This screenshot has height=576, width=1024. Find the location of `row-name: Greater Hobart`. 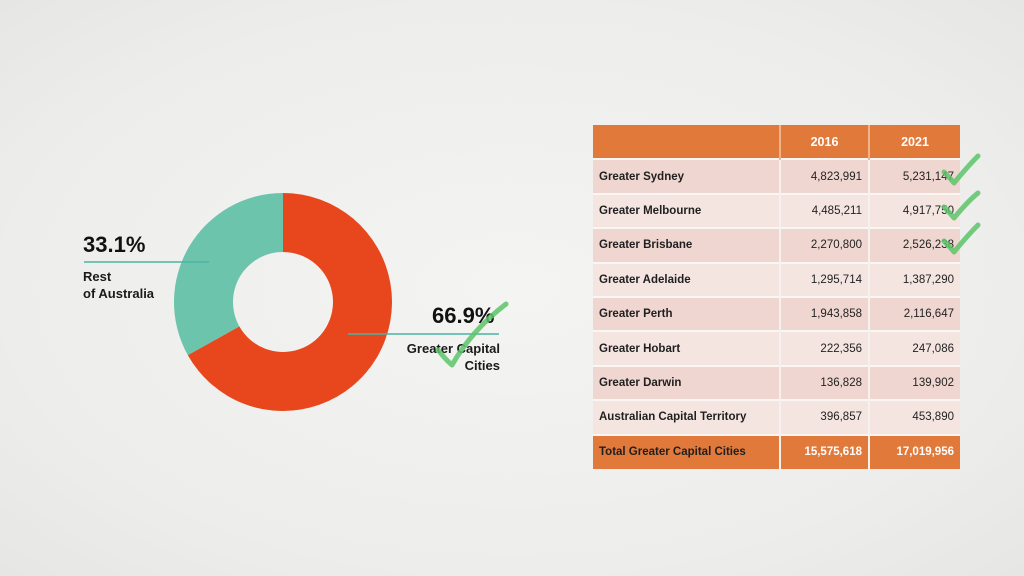

row-name: Greater Hobart is located at coordinates (687, 348).